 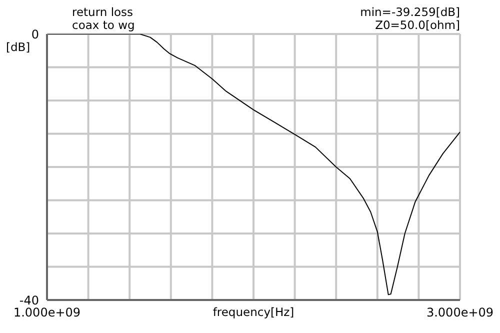 What do you see at coordinates (103, 25) in the screenshot?
I see `chart-subtitle: coax to wg` at bounding box center [103, 25].